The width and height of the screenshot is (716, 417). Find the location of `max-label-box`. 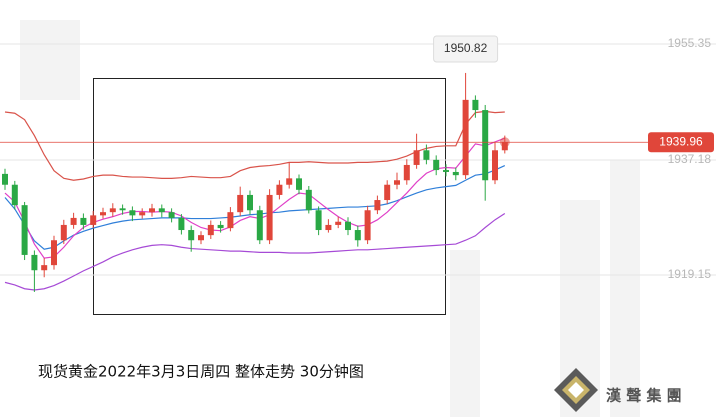

max-label-box is located at coordinates (466, 49).